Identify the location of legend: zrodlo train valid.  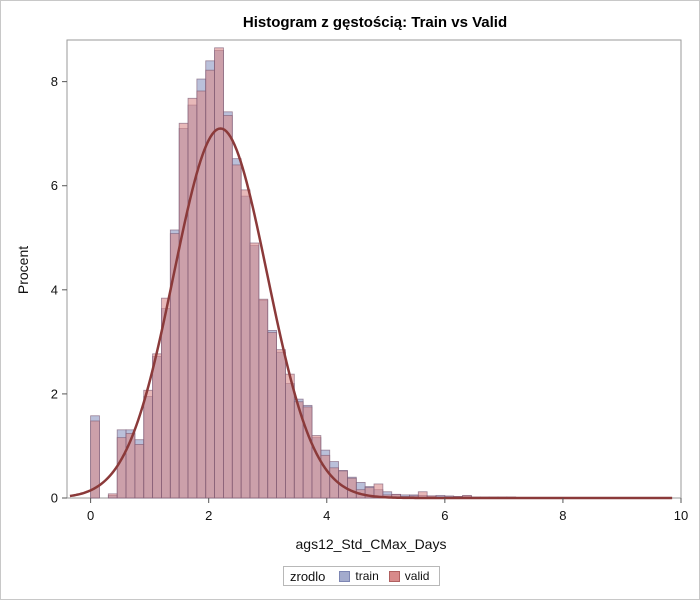
(362, 576).